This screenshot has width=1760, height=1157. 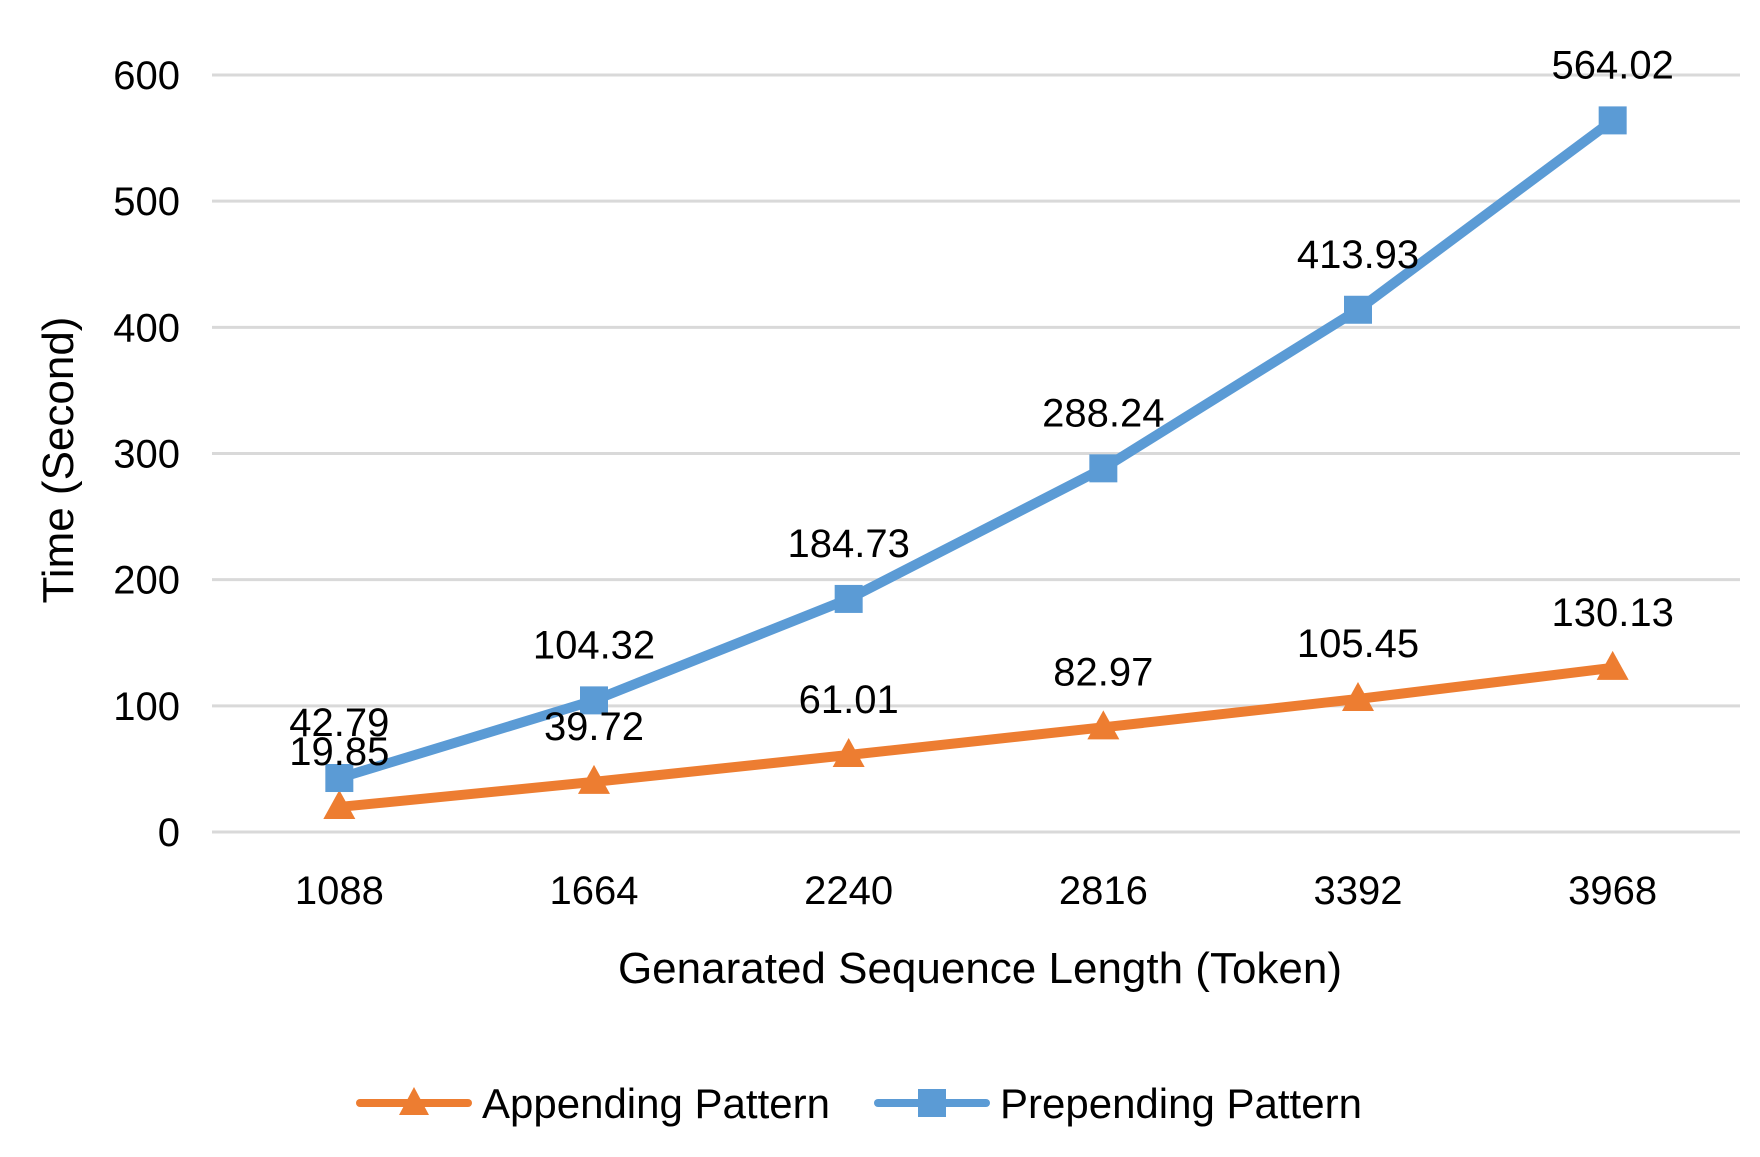 I want to click on legend-item-appending: Appending Pattern, so click(x=593, y=1103).